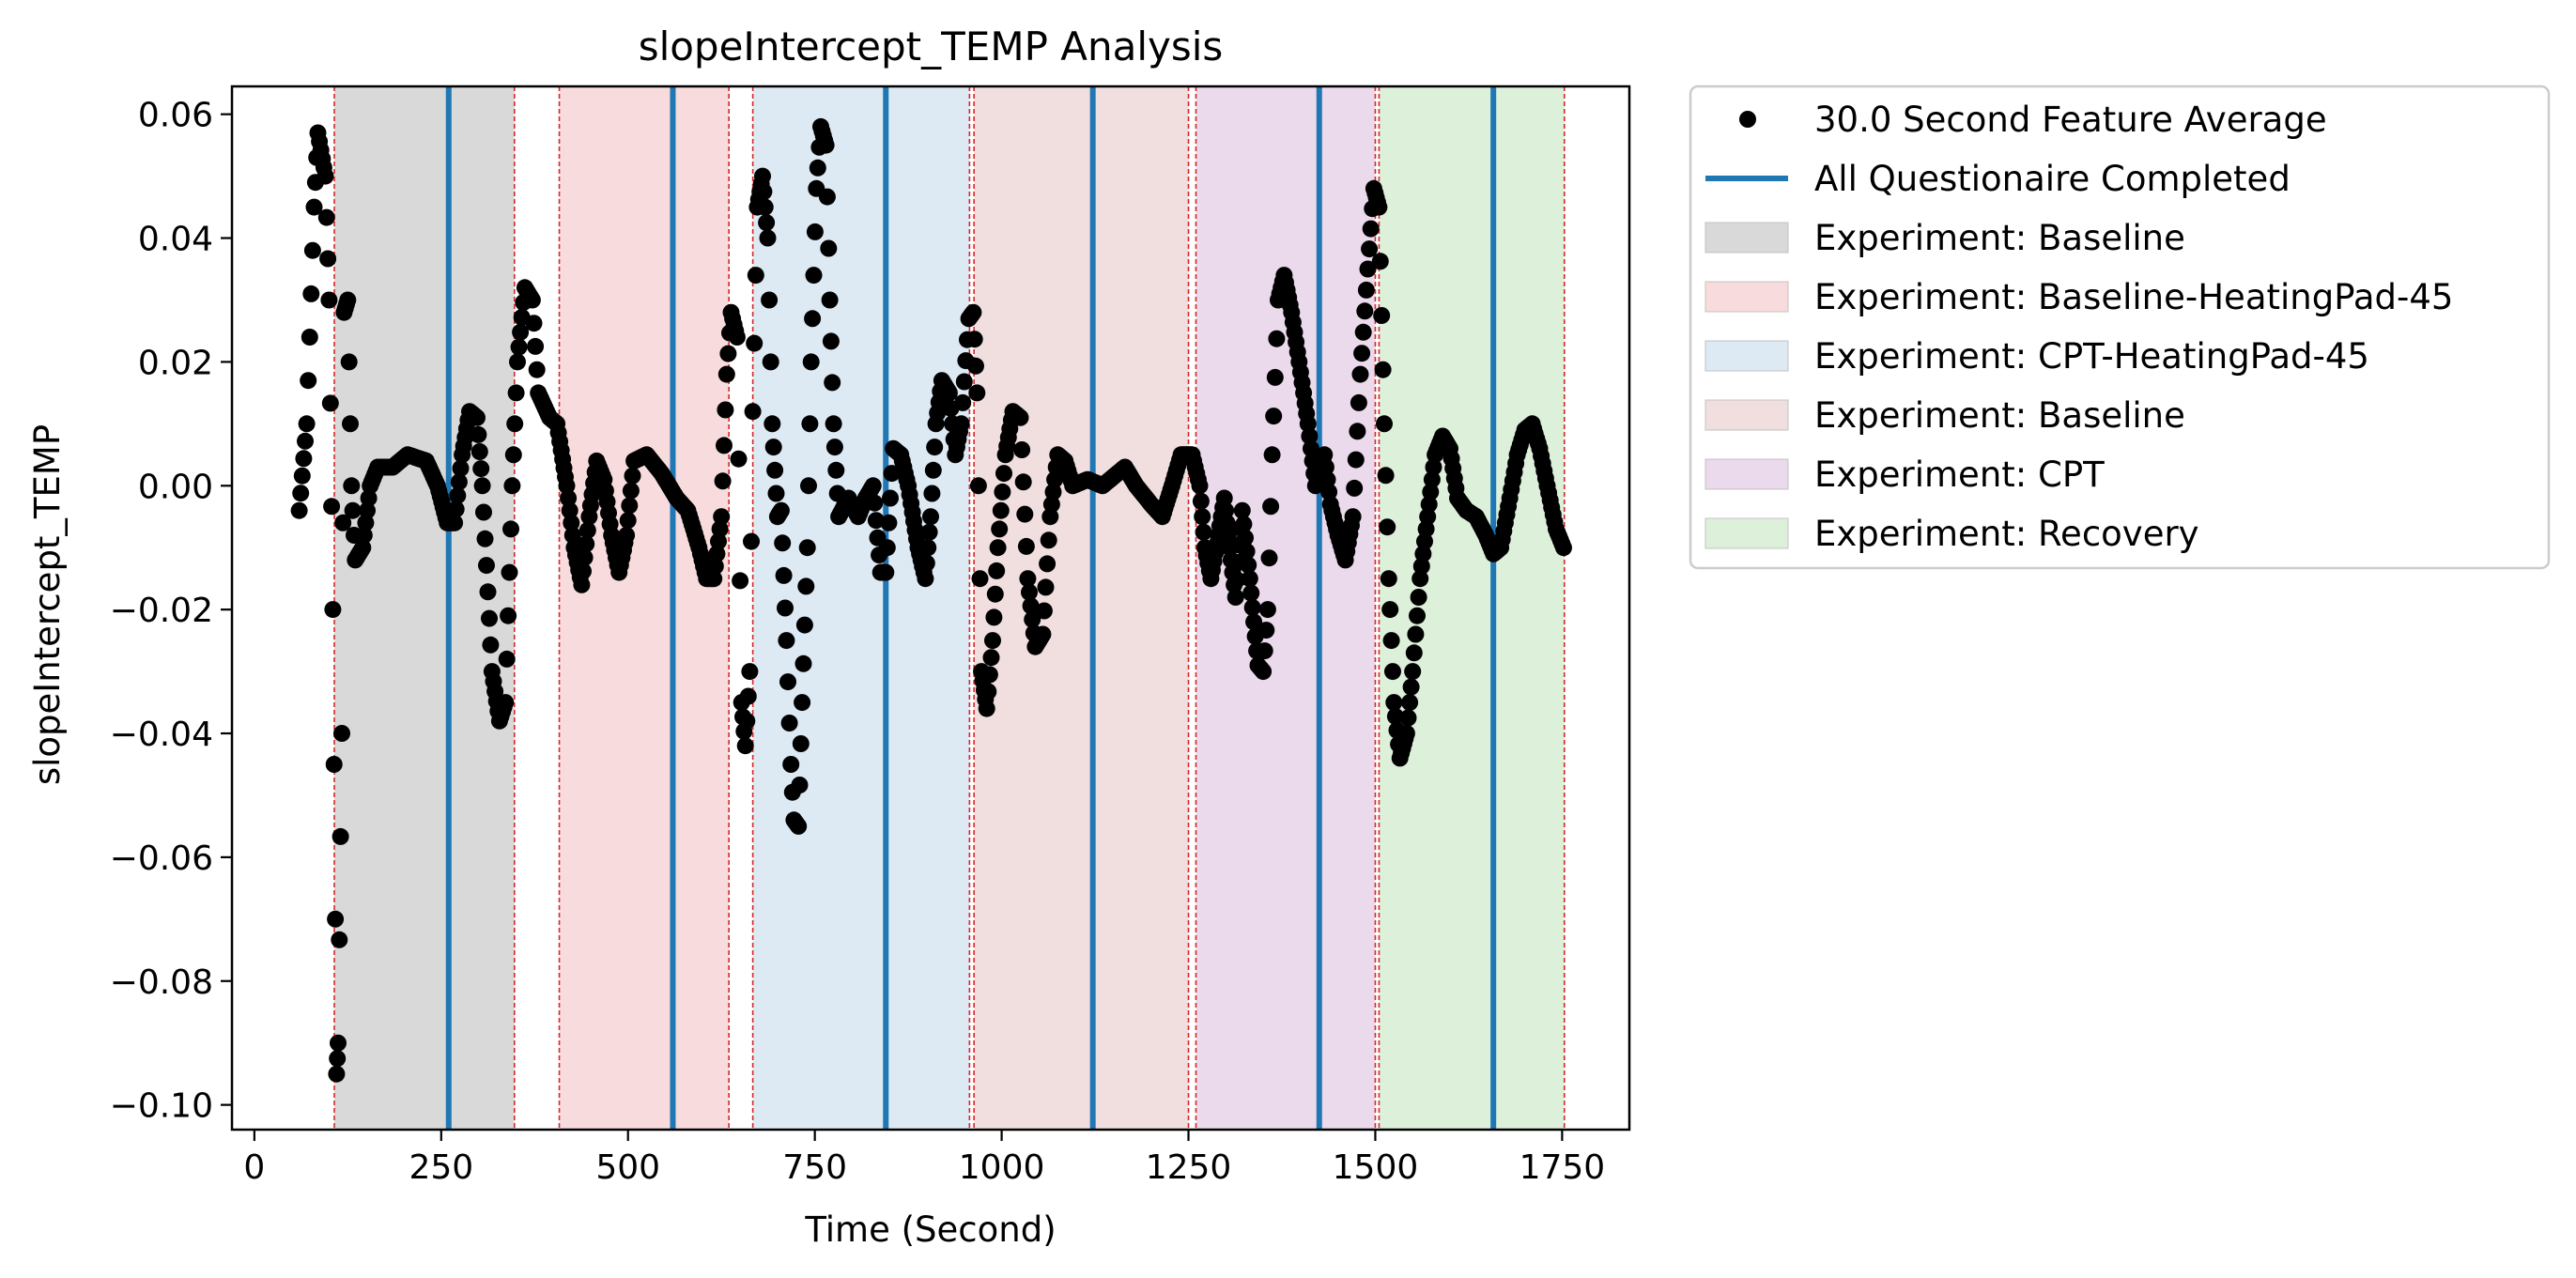  I want to click on legend-label: All Questionaire Completed, so click(2052, 179).